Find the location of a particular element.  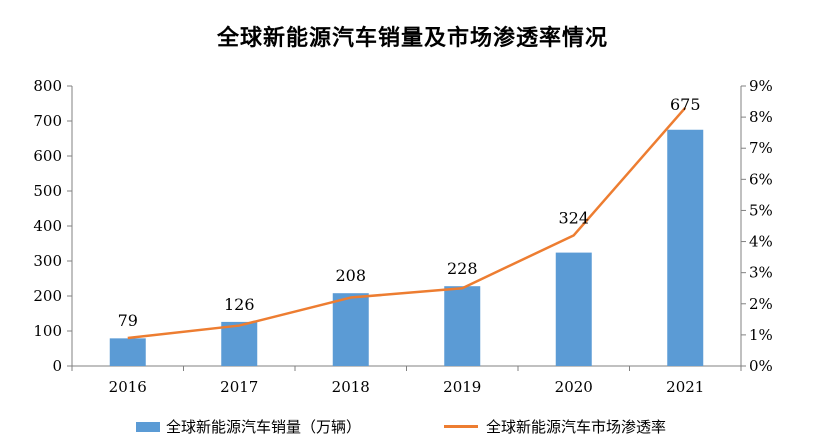

y-right-tick-label: 7% is located at coordinates (761, 148).